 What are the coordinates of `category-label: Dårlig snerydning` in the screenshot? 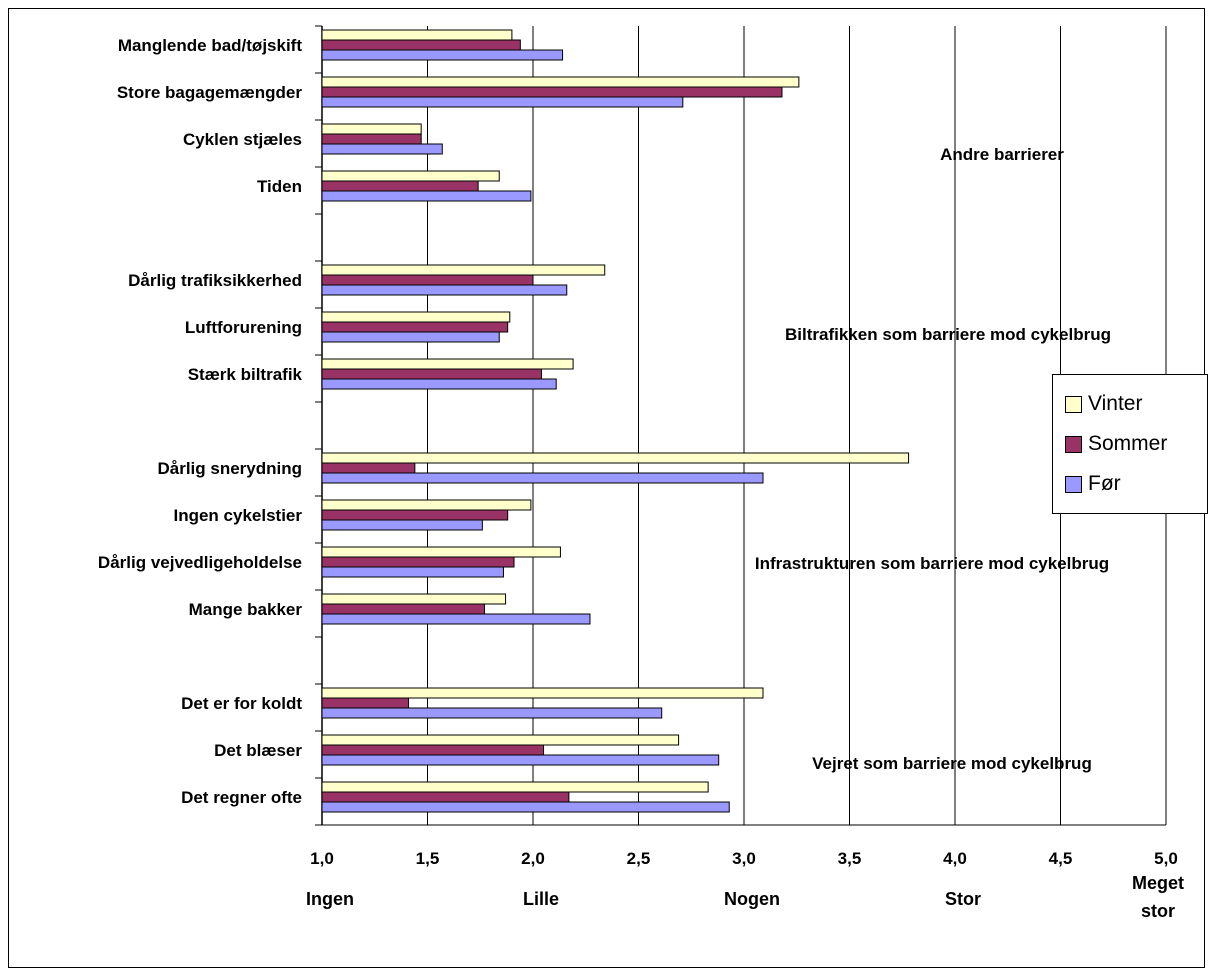 It's located at (229, 468).